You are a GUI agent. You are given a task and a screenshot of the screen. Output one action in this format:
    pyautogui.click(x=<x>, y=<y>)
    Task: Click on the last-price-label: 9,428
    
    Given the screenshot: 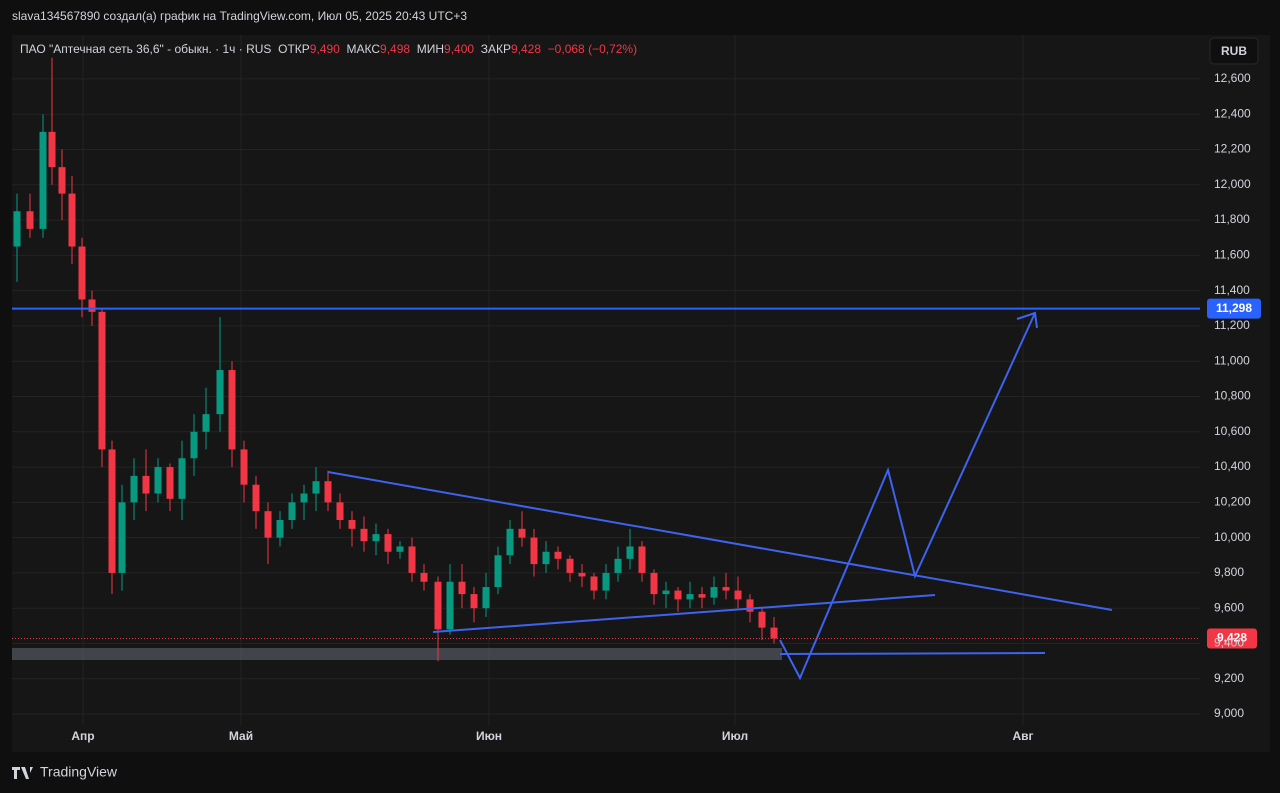 What is the action you would take?
    pyautogui.click(x=1232, y=638)
    